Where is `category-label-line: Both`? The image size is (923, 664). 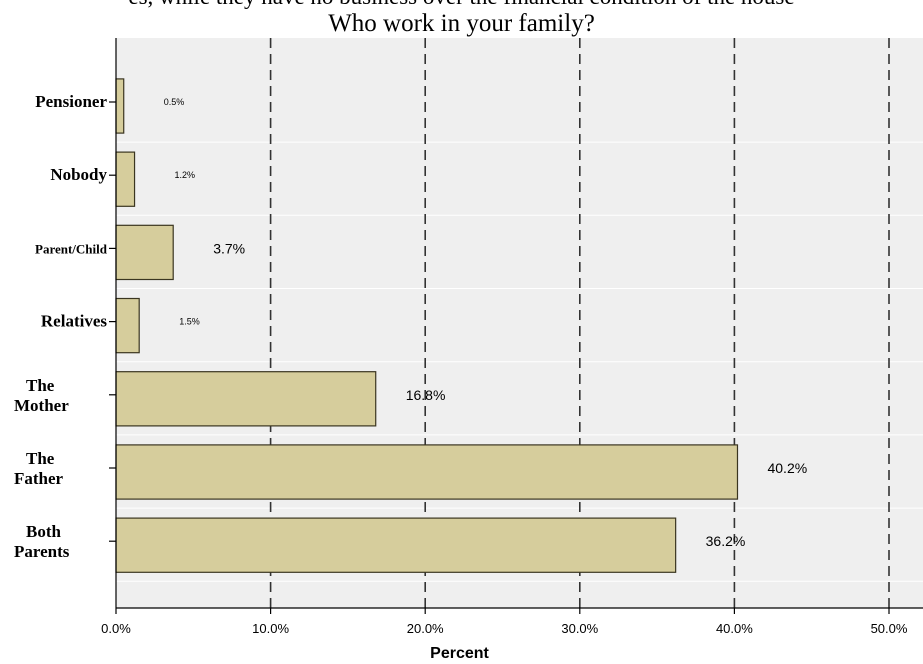 category-label-line: Both is located at coordinates (44, 531).